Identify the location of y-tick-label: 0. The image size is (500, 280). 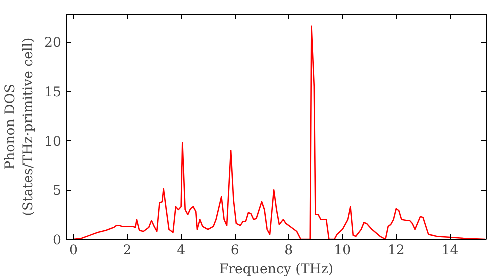
(57, 241).